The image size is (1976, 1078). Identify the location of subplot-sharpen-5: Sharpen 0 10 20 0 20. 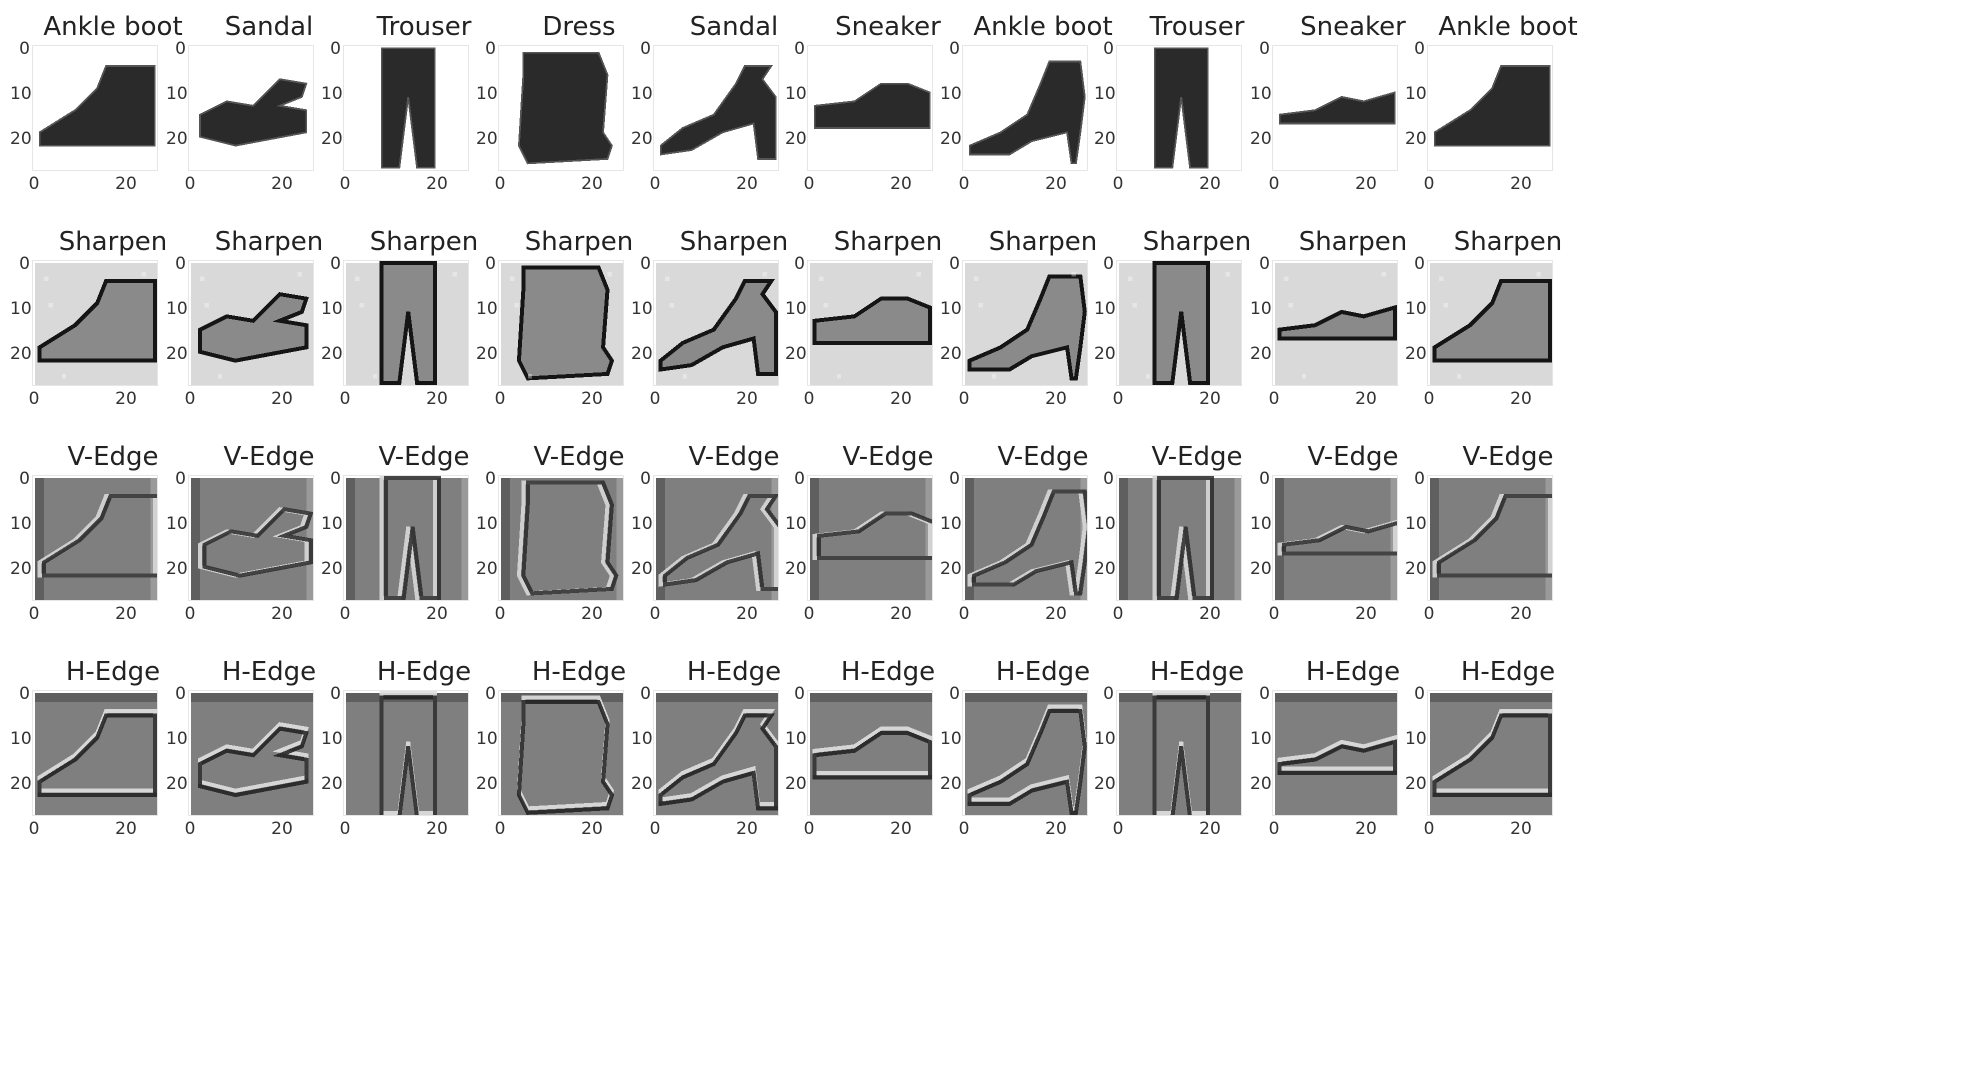
(720, 327).